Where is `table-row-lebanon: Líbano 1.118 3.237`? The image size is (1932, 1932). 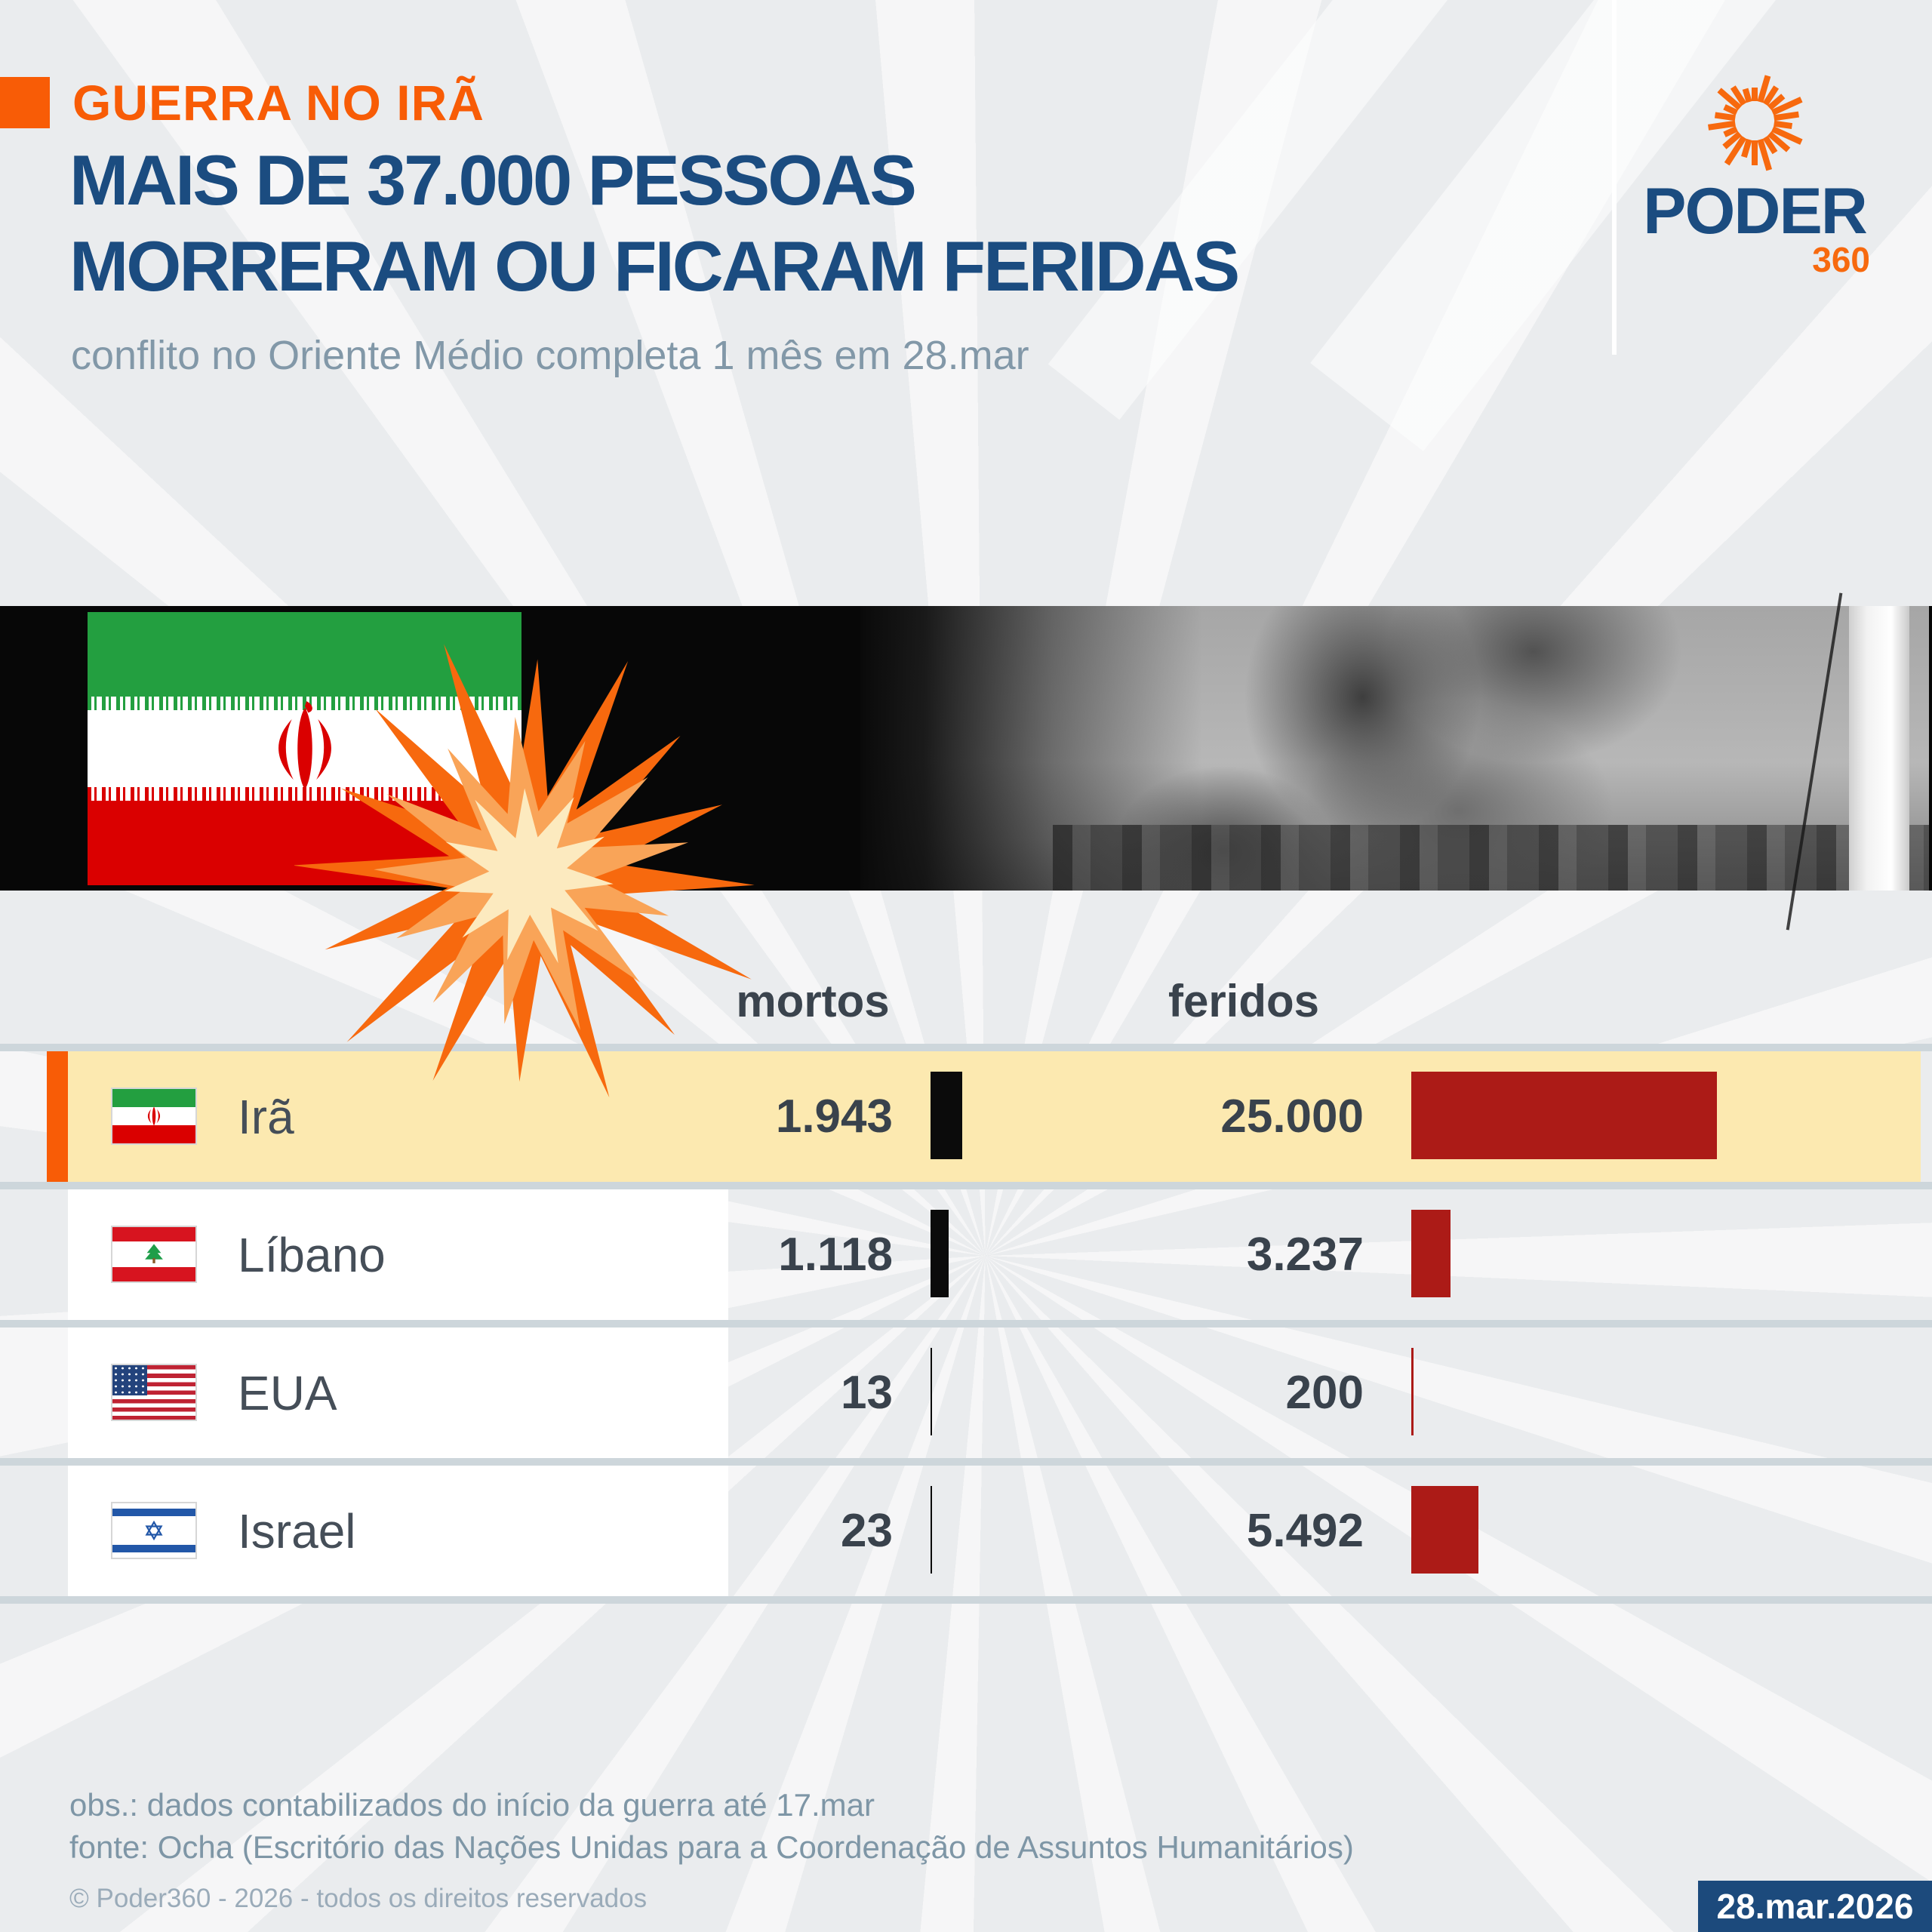 table-row-lebanon: Líbano 1.118 3.237 is located at coordinates (984, 1254).